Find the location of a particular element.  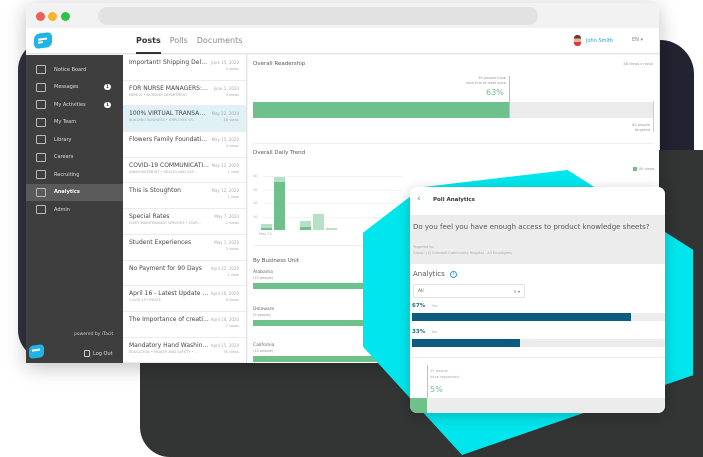

y-tick: 30 is located at coordinates (255, 190).